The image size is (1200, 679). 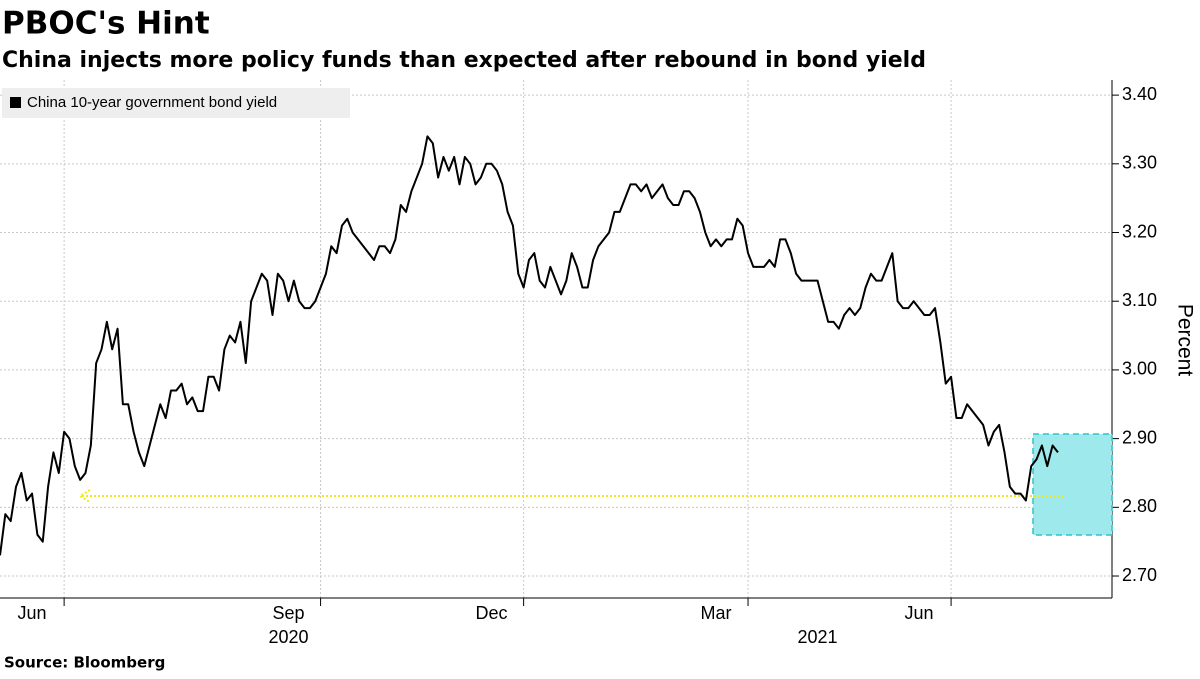 I want to click on legend-box, so click(x=176, y=103).